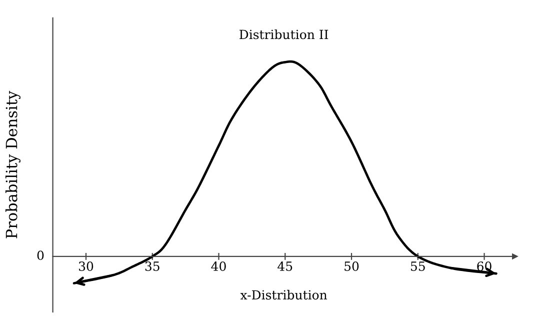  What do you see at coordinates (417, 266) in the screenshot?
I see `x-tick-label: 55` at bounding box center [417, 266].